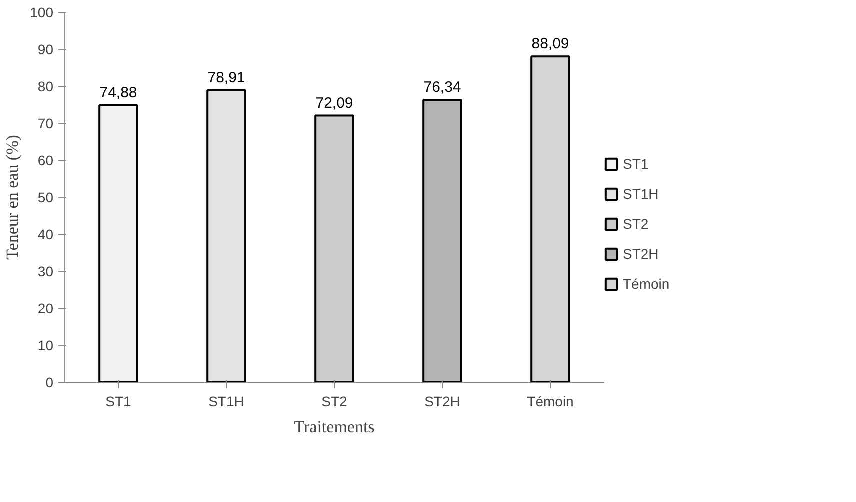 The width and height of the screenshot is (856, 502). Describe the element at coordinates (46, 50) in the screenshot. I see `y-tick-label: 90` at that location.